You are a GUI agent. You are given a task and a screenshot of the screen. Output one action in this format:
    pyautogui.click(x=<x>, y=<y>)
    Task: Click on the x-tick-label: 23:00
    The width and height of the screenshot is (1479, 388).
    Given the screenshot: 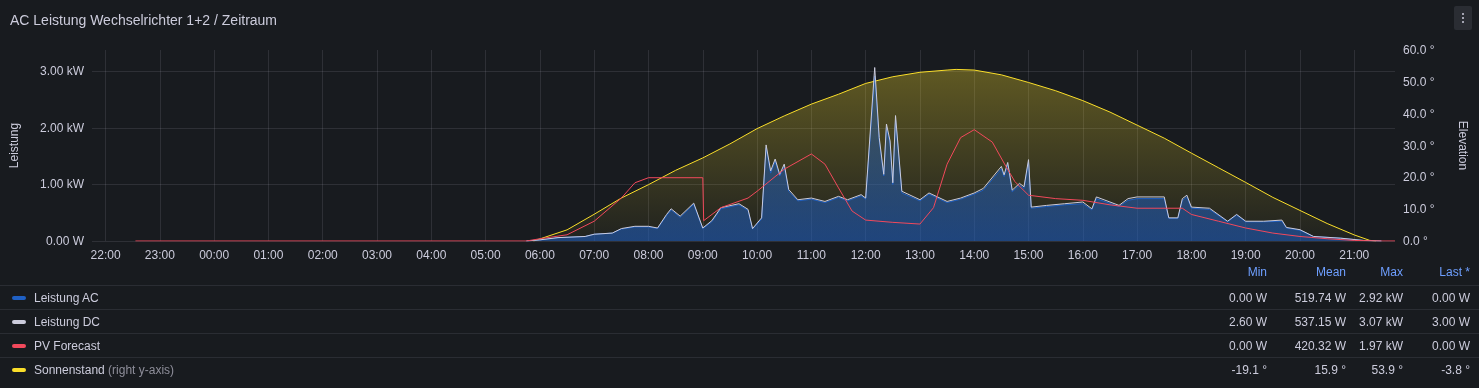 What is the action you would take?
    pyautogui.click(x=160, y=255)
    